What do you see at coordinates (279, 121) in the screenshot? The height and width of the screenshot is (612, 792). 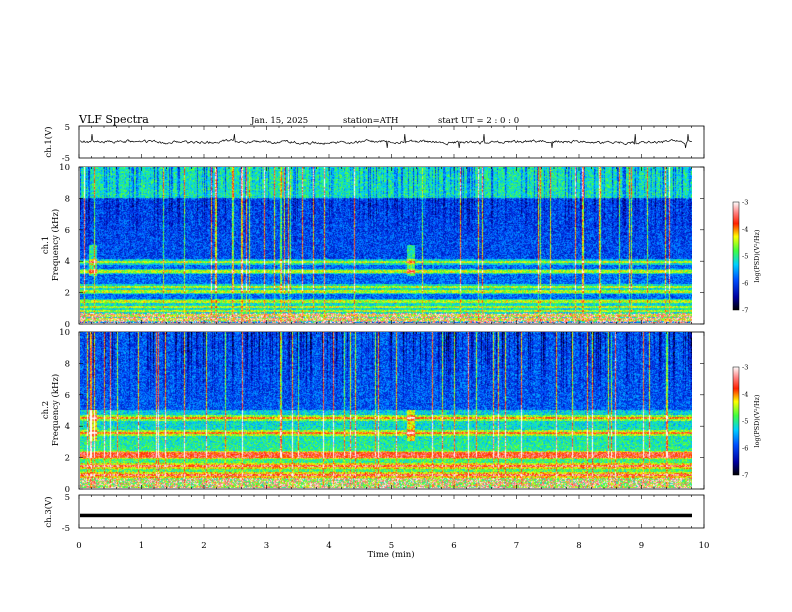 I see `date-label: Jan. 15, 2025` at bounding box center [279, 121].